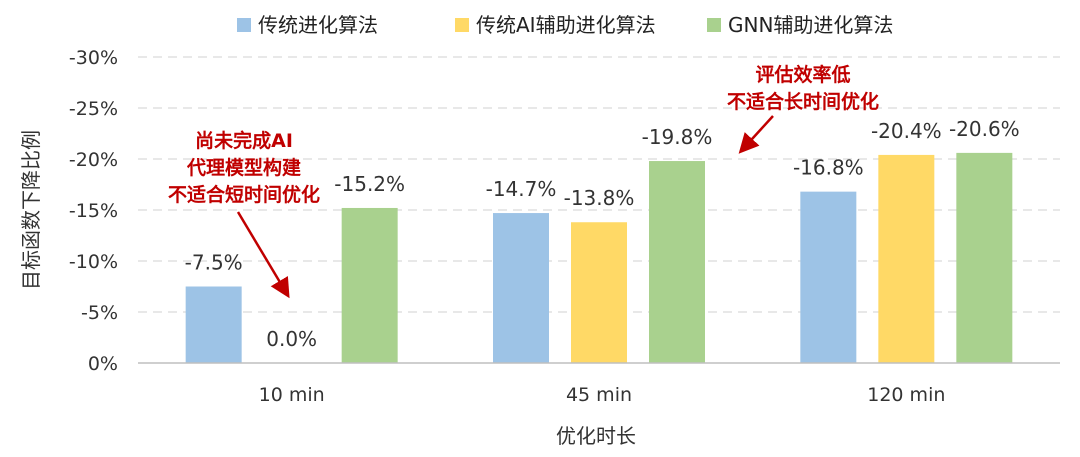  I want to click on legend-label-2: GNN辅助进化算法, so click(810, 25).